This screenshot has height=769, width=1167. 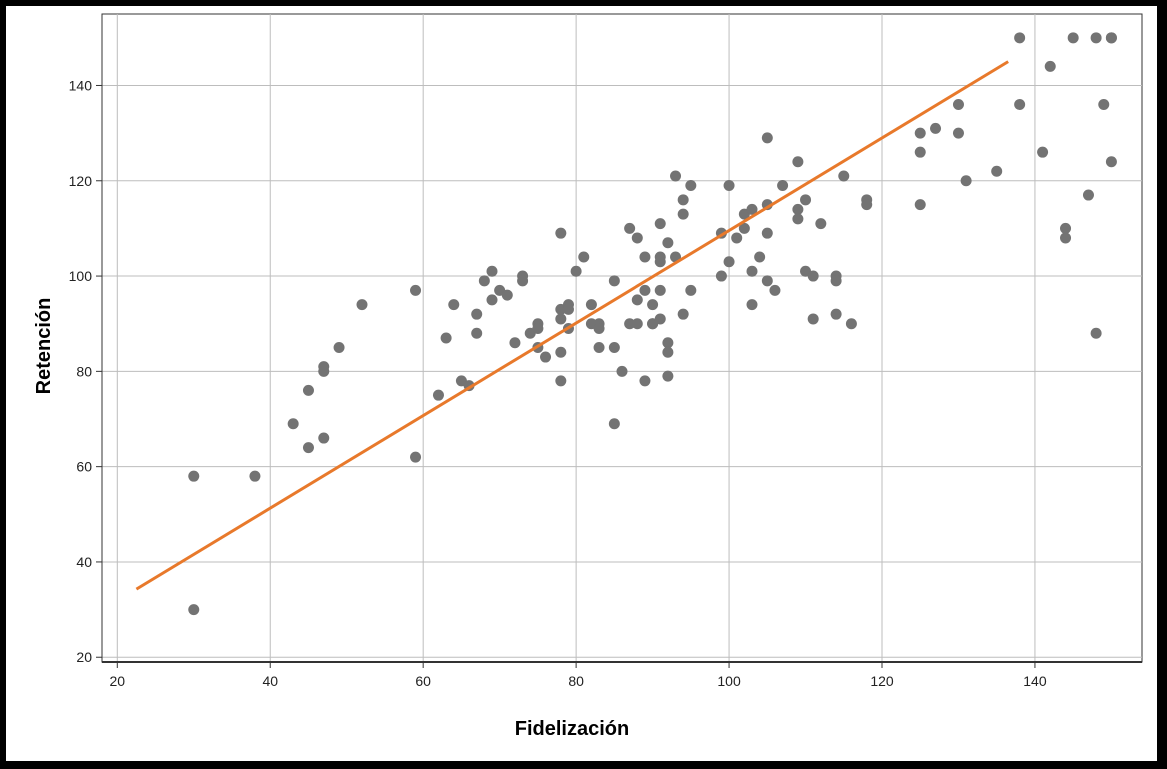 I want to click on y-tick-label: 40, so click(x=84, y=562).